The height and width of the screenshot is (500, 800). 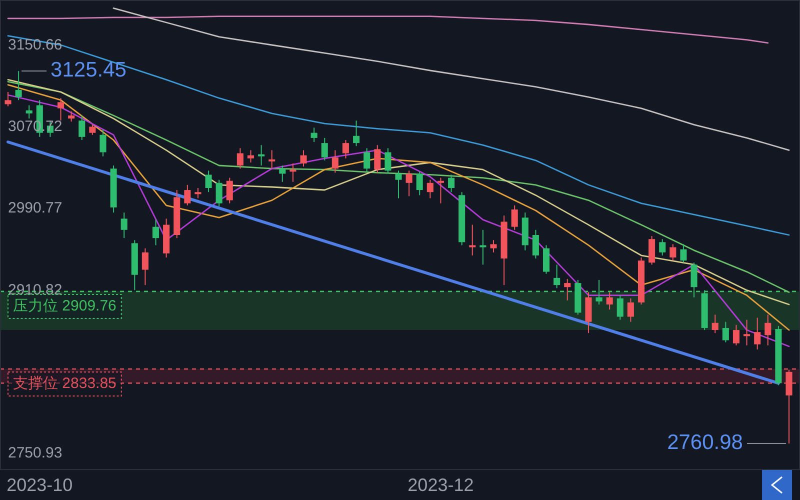 What do you see at coordinates (39, 484) in the screenshot?
I see `x-tick-label: 2023-10` at bounding box center [39, 484].